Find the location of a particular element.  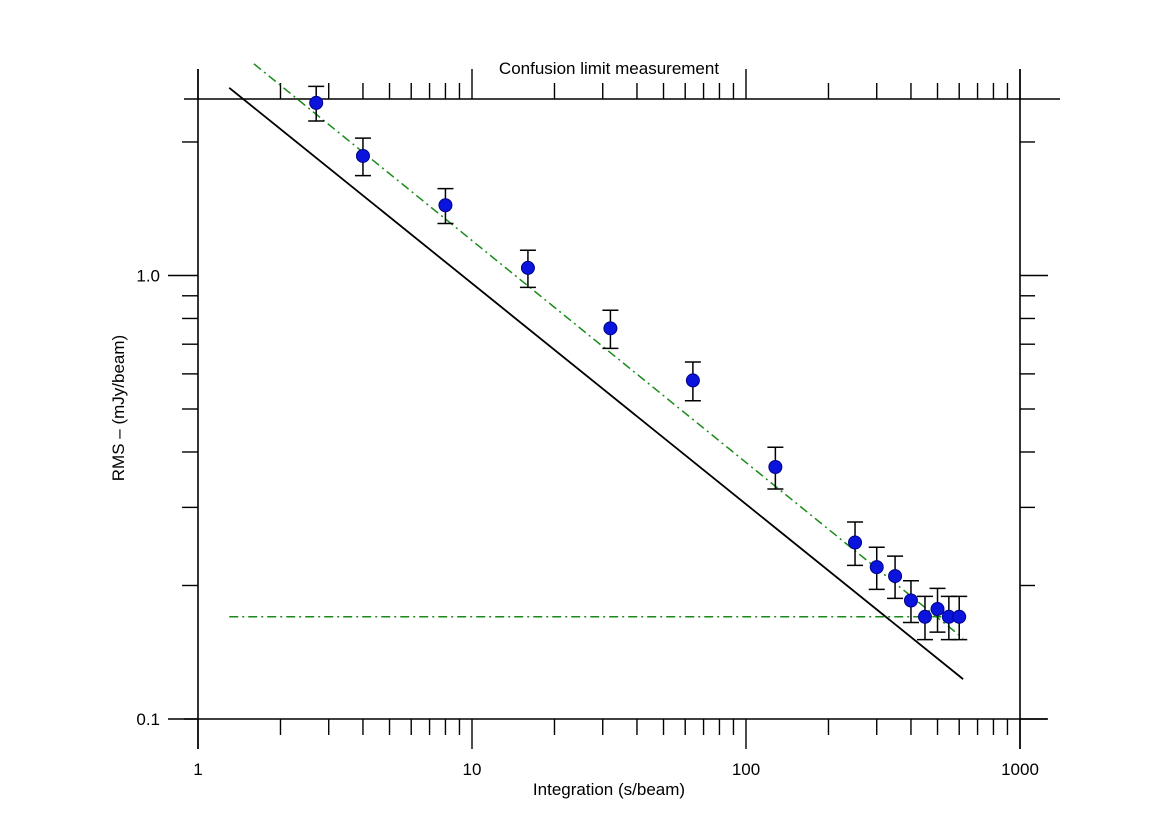

x-axis-title: Integration (s/beam) is located at coordinates (609, 789).